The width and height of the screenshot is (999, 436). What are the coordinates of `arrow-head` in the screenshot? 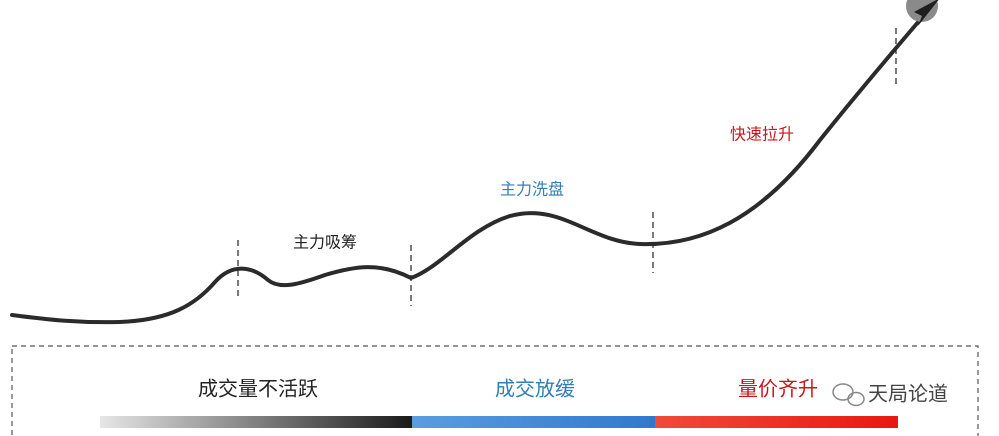 It's located at (926, 13).